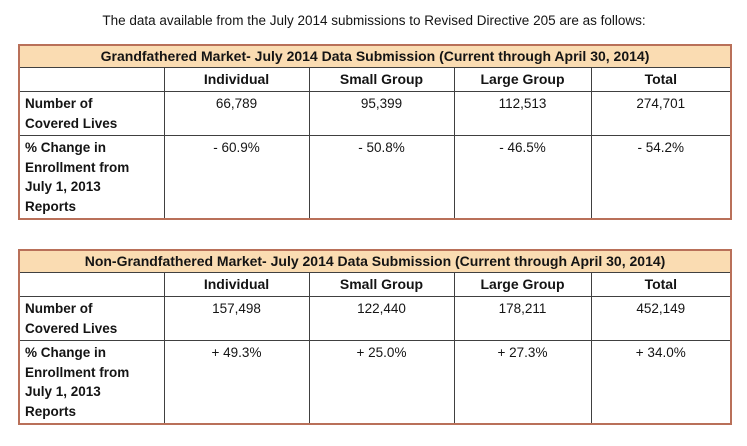 This screenshot has width=747, height=446. I want to click on cell-value: 178,211, so click(522, 318).